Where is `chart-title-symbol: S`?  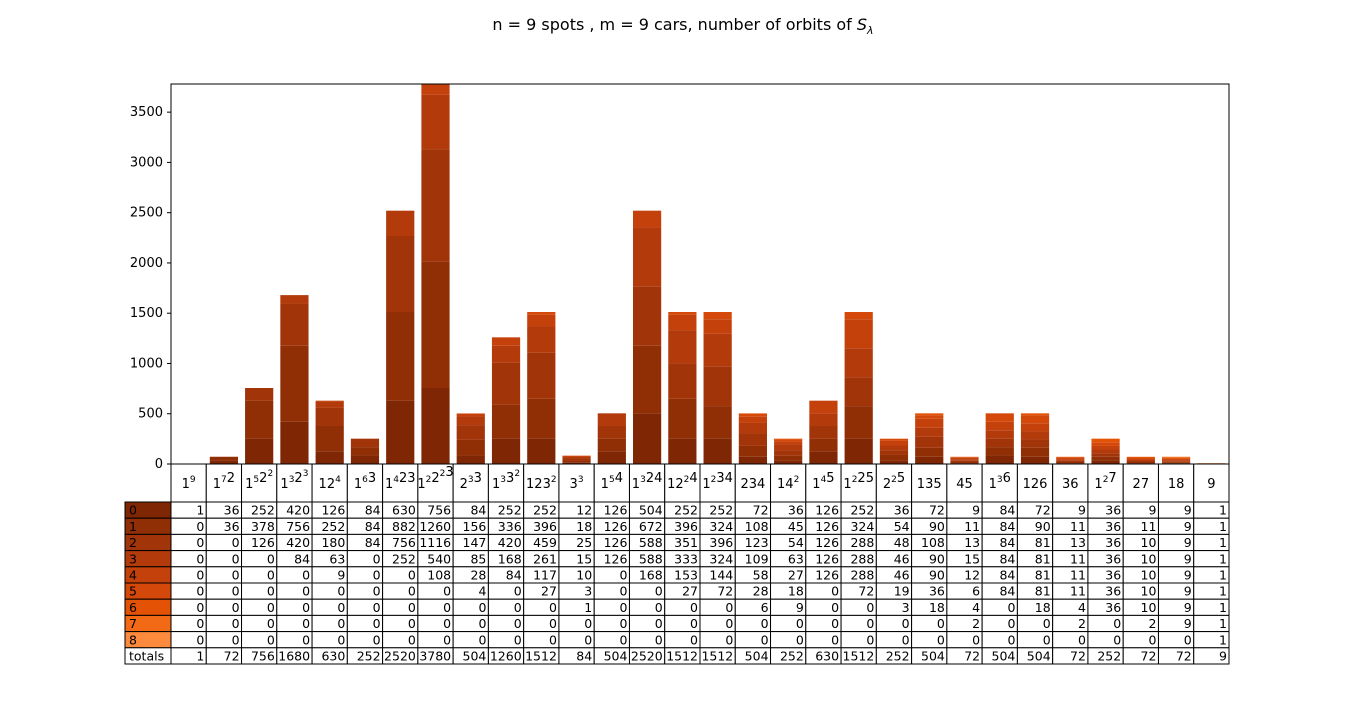 chart-title-symbol: S is located at coordinates (862, 24).